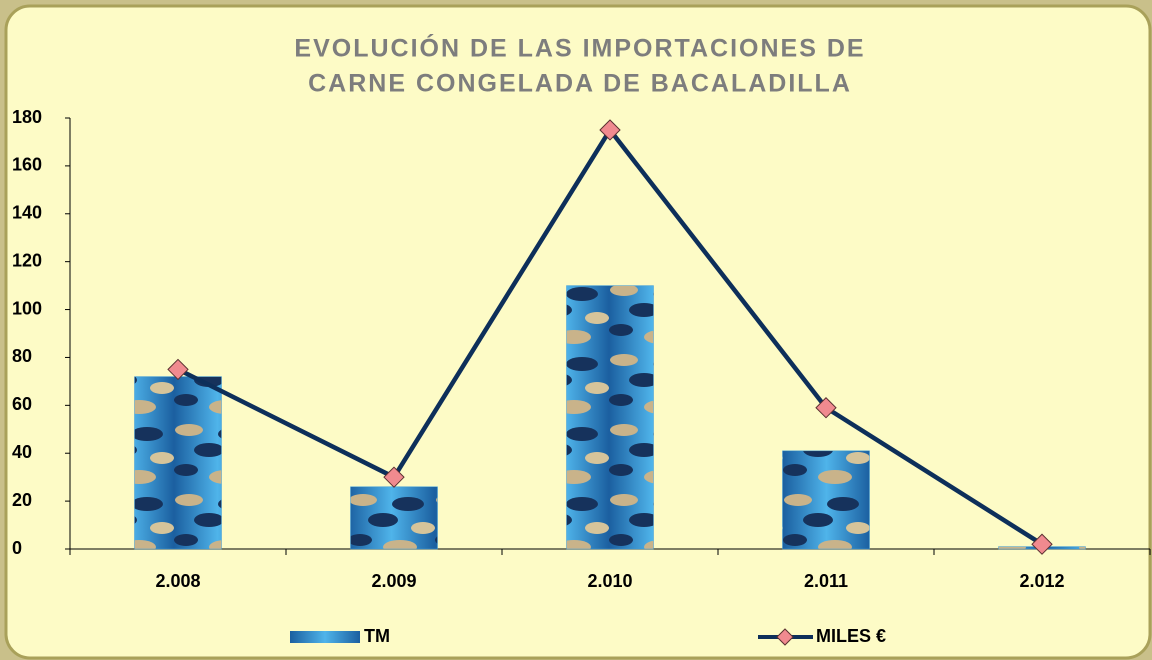 This screenshot has width=1152, height=660. What do you see at coordinates (393, 581) in the screenshot?
I see `x-tick-label: 2.009` at bounding box center [393, 581].